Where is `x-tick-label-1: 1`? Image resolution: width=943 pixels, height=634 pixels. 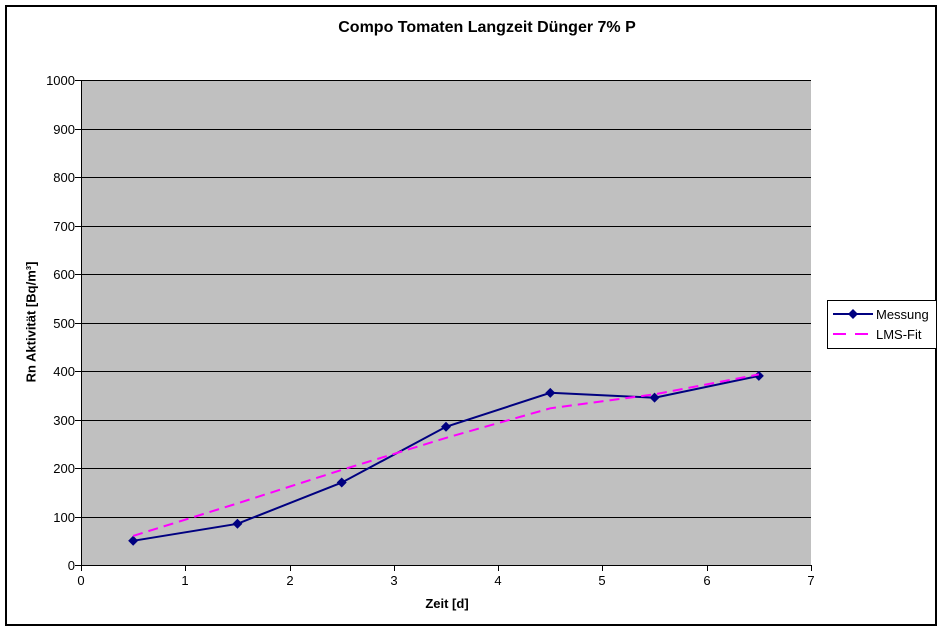 x-tick-label-1: 1 is located at coordinates (185, 580).